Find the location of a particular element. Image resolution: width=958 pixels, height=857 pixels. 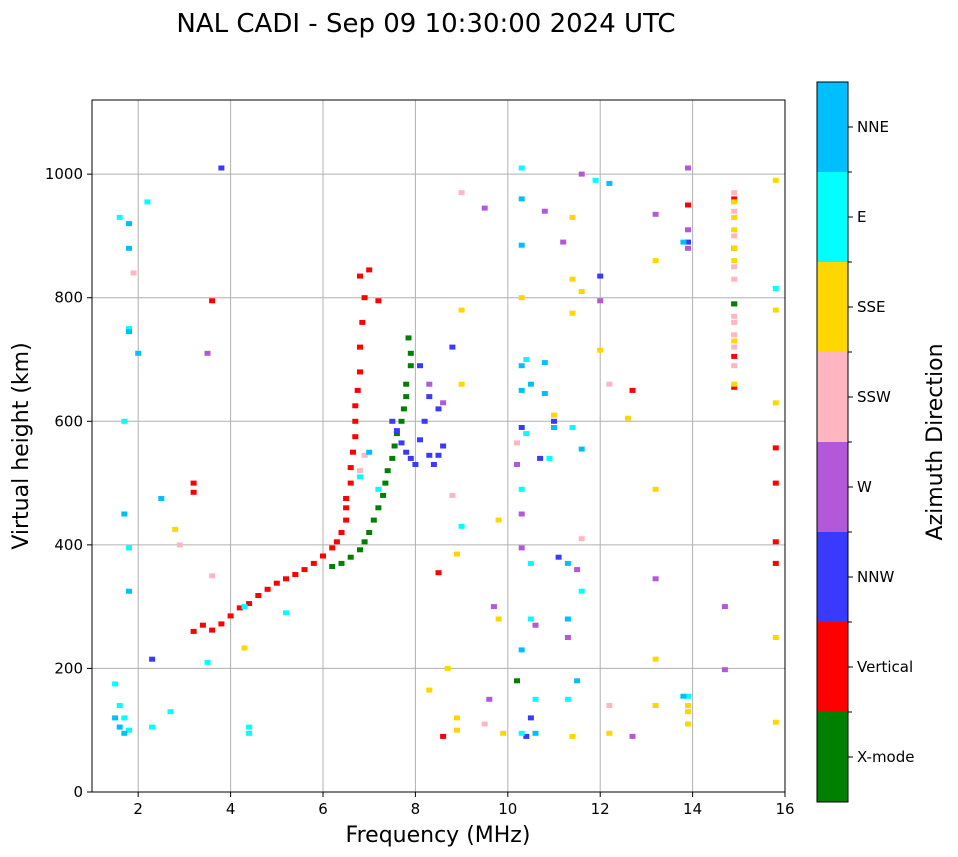

x-tick-label: 10 is located at coordinates (507, 809).